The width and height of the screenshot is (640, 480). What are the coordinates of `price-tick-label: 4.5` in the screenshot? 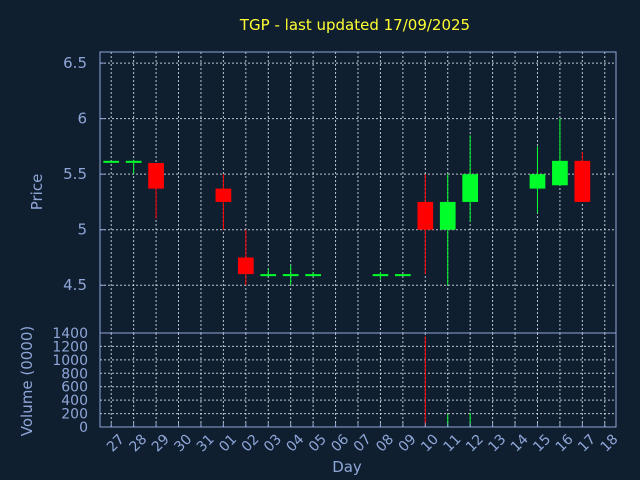 It's located at (75, 285).